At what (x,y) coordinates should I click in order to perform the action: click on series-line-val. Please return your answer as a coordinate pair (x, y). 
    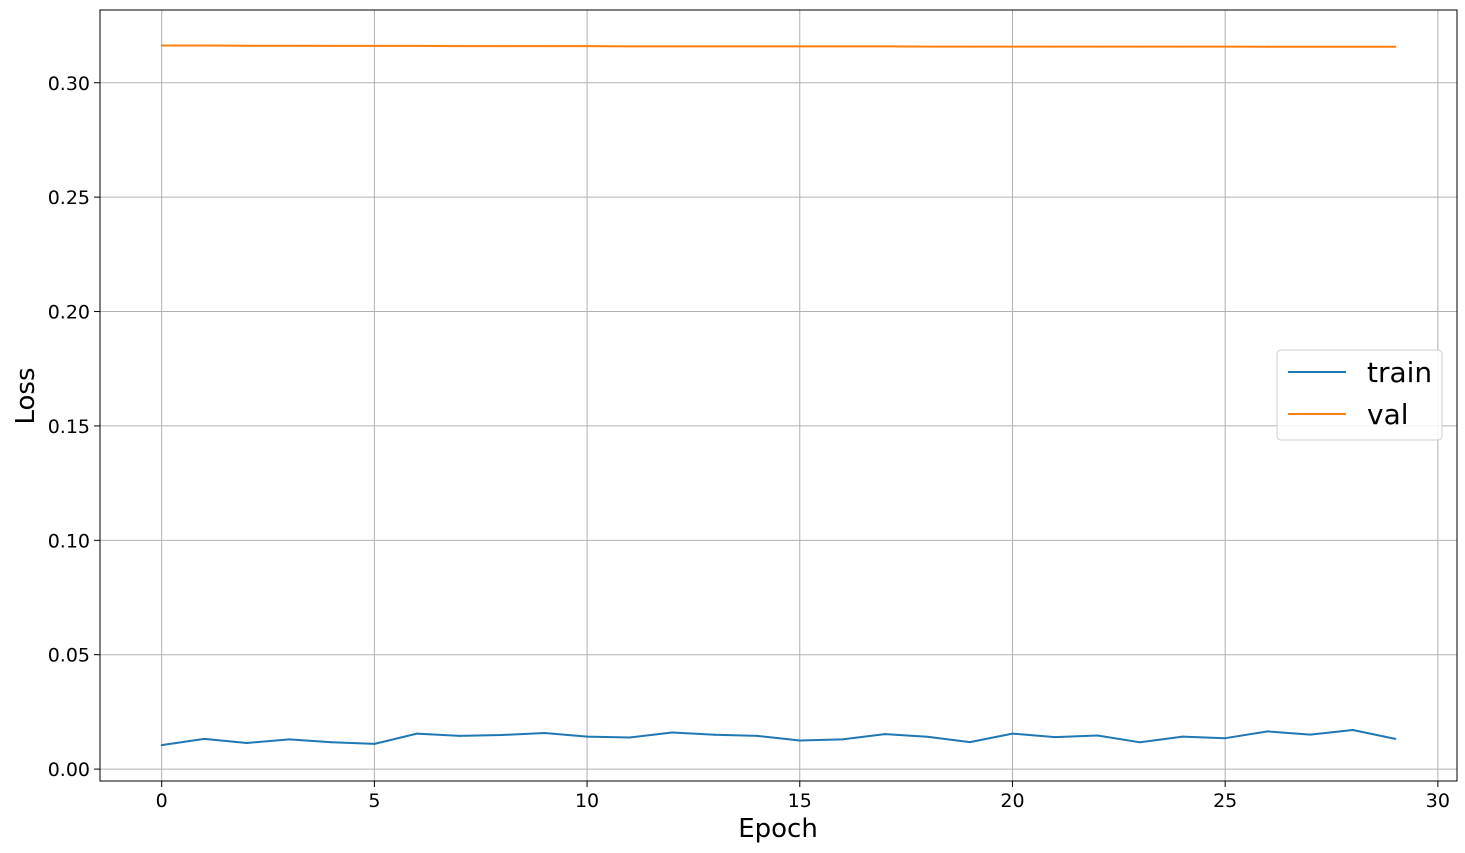
    Looking at the image, I should click on (778, 46).